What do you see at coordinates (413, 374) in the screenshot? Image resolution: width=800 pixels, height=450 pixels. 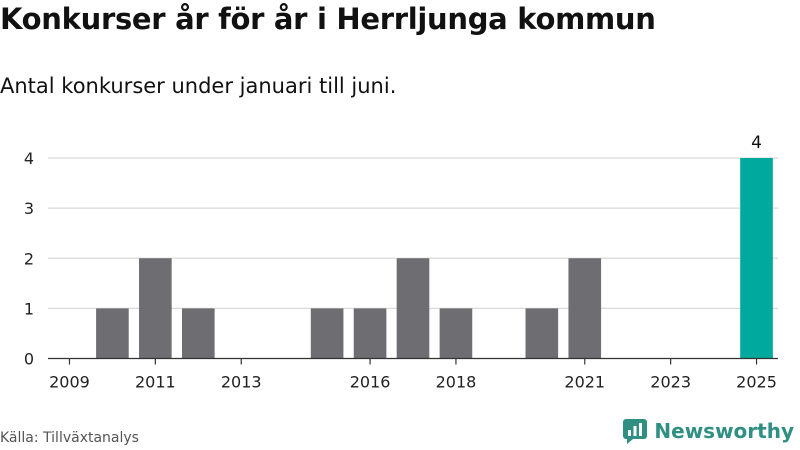 I see `x-axis-ticks: 2009 2011 2013 2016 2018 2021 2023 2025` at bounding box center [413, 374].